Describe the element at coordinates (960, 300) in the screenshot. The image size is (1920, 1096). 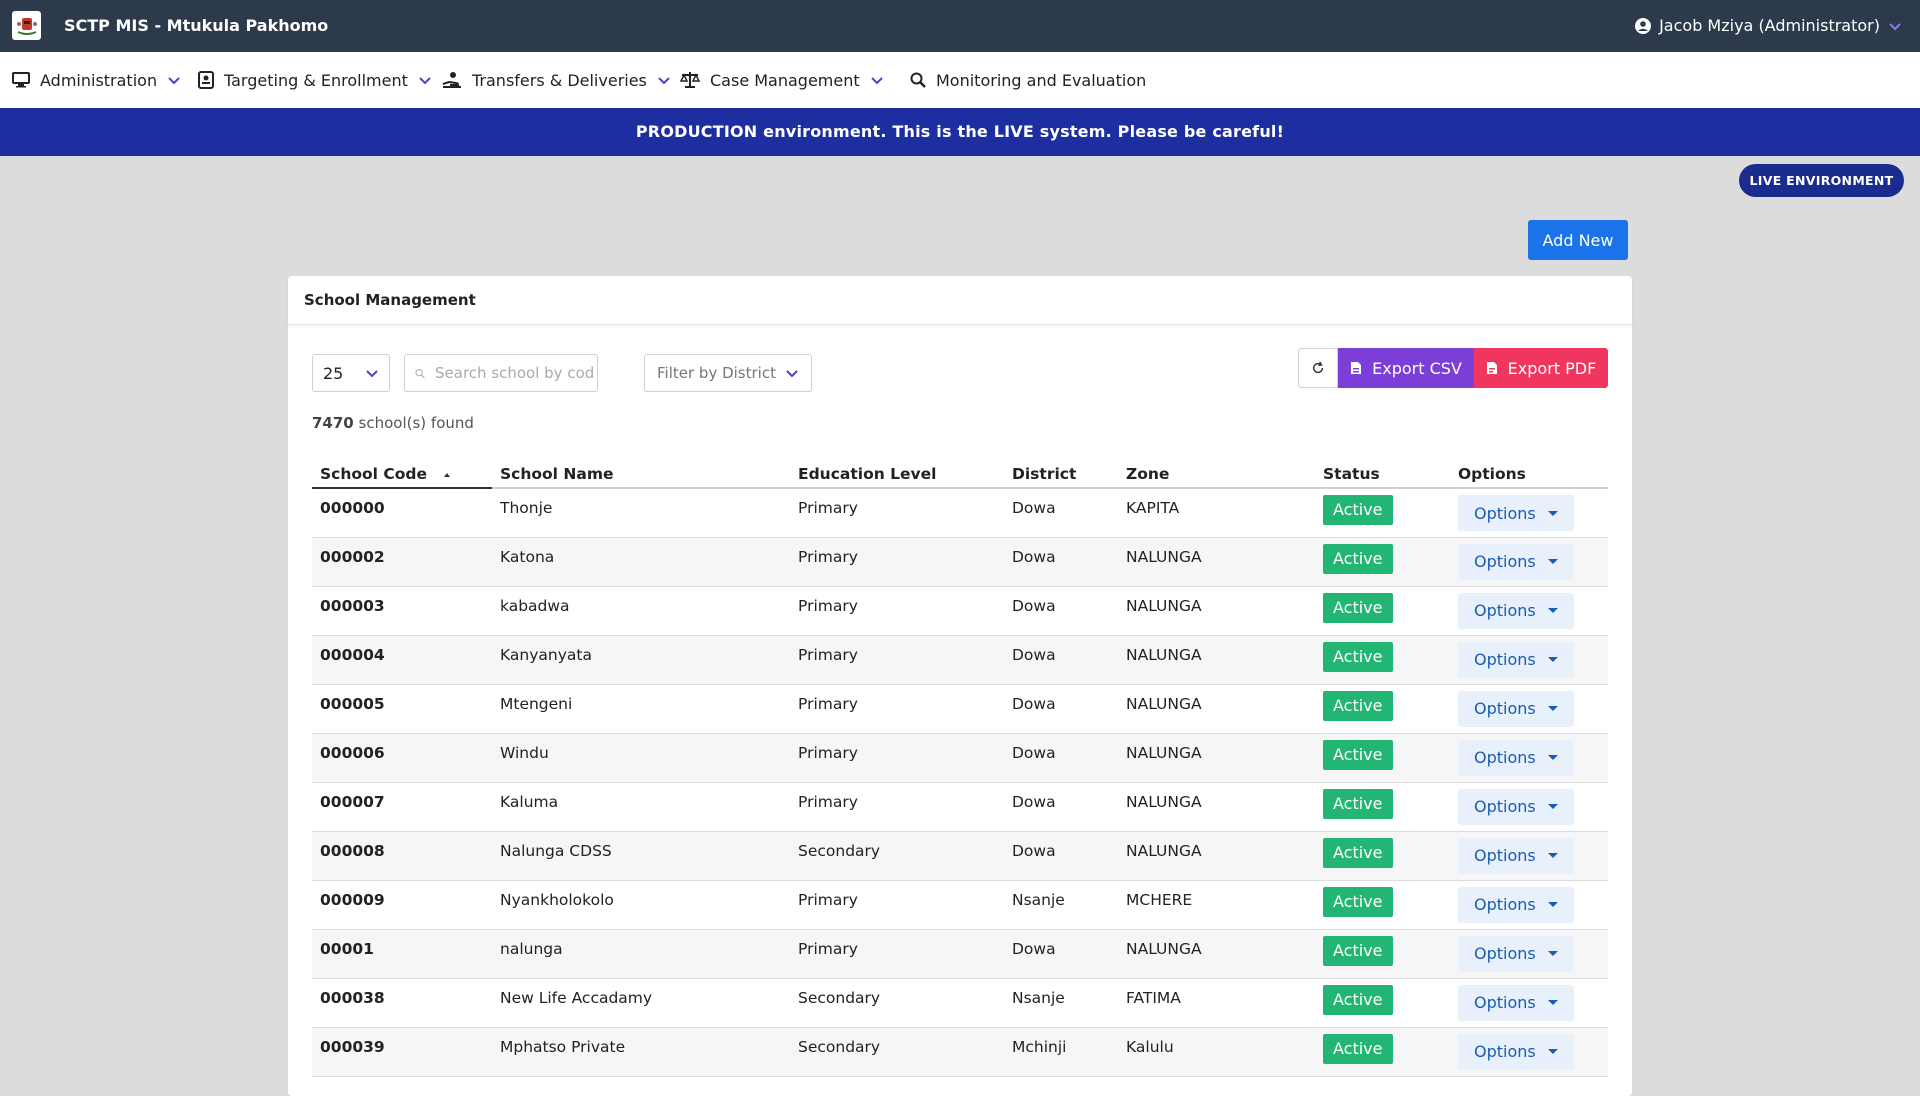
I see `card-header: School Management` at that location.